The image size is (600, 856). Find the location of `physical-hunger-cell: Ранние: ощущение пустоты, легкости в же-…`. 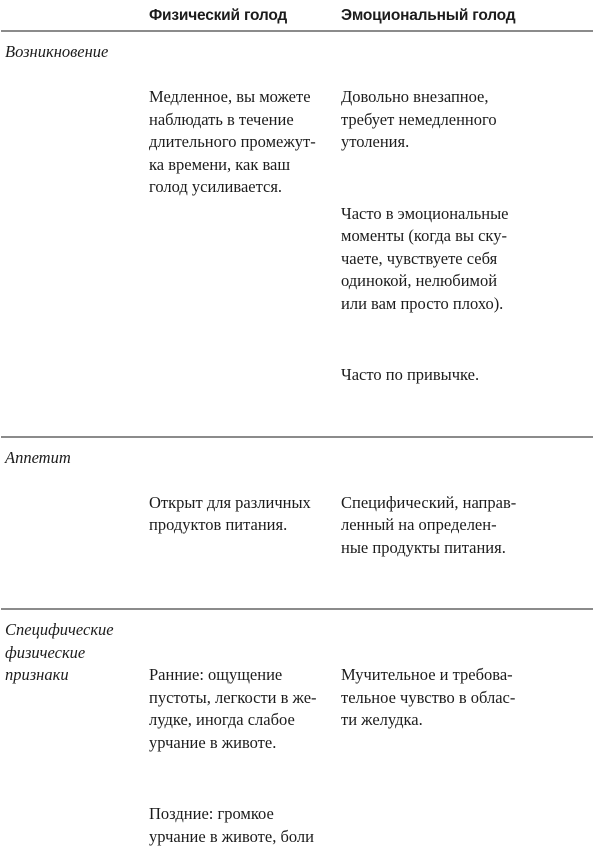

physical-hunger-cell: Ранние: ощущение пустоты, легкости в же-… is located at coordinates (245, 733).